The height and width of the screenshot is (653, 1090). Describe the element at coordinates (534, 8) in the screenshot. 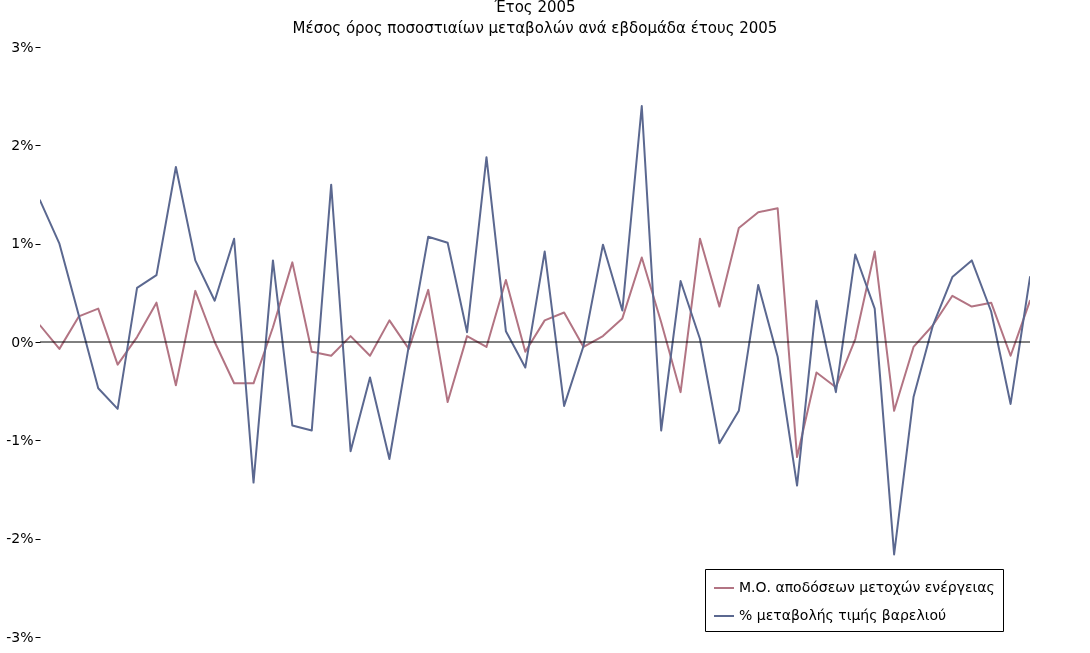

I see `chart-title: Έτος 2005` at that location.